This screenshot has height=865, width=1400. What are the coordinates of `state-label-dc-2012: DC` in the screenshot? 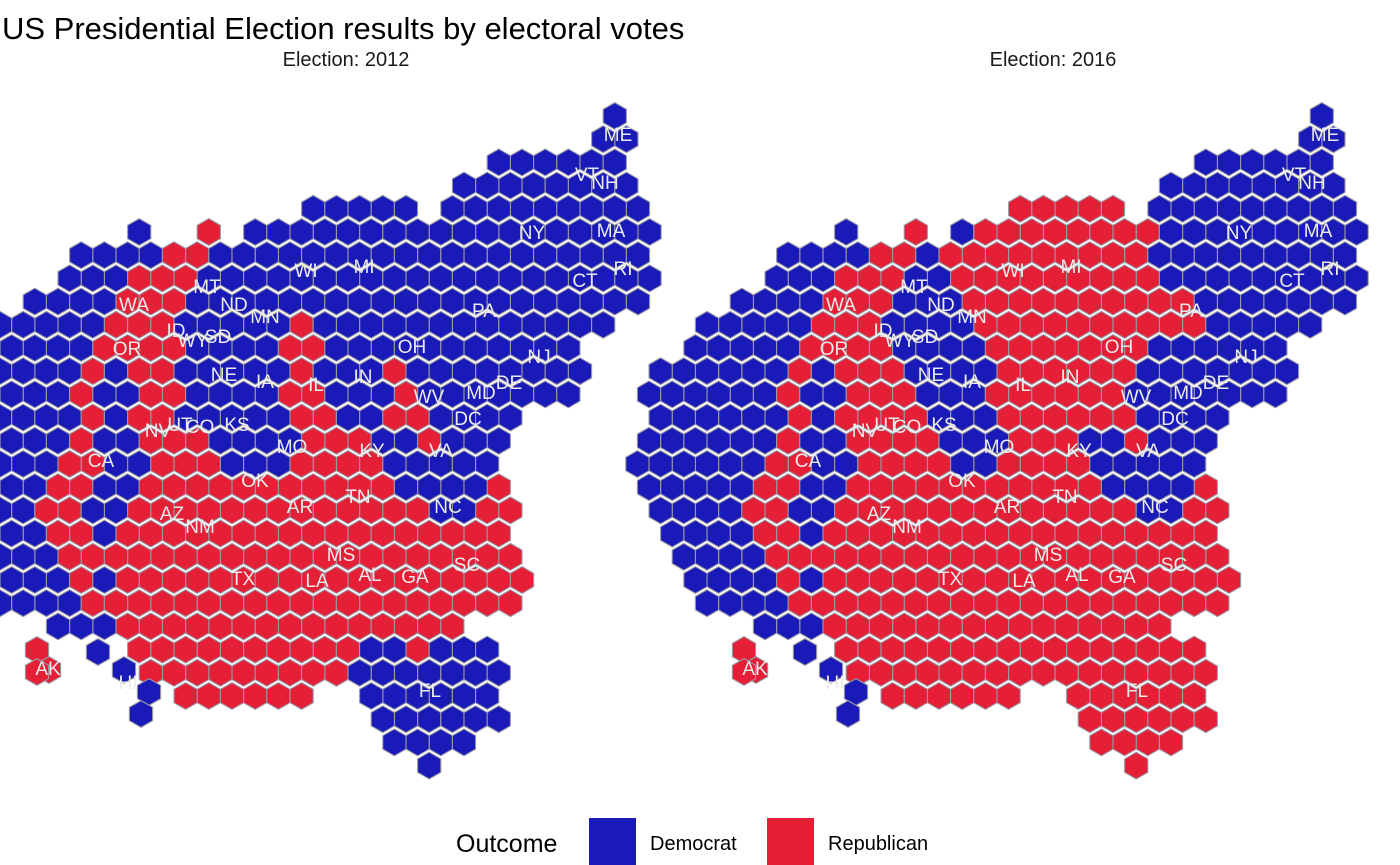 It's located at (467, 419).